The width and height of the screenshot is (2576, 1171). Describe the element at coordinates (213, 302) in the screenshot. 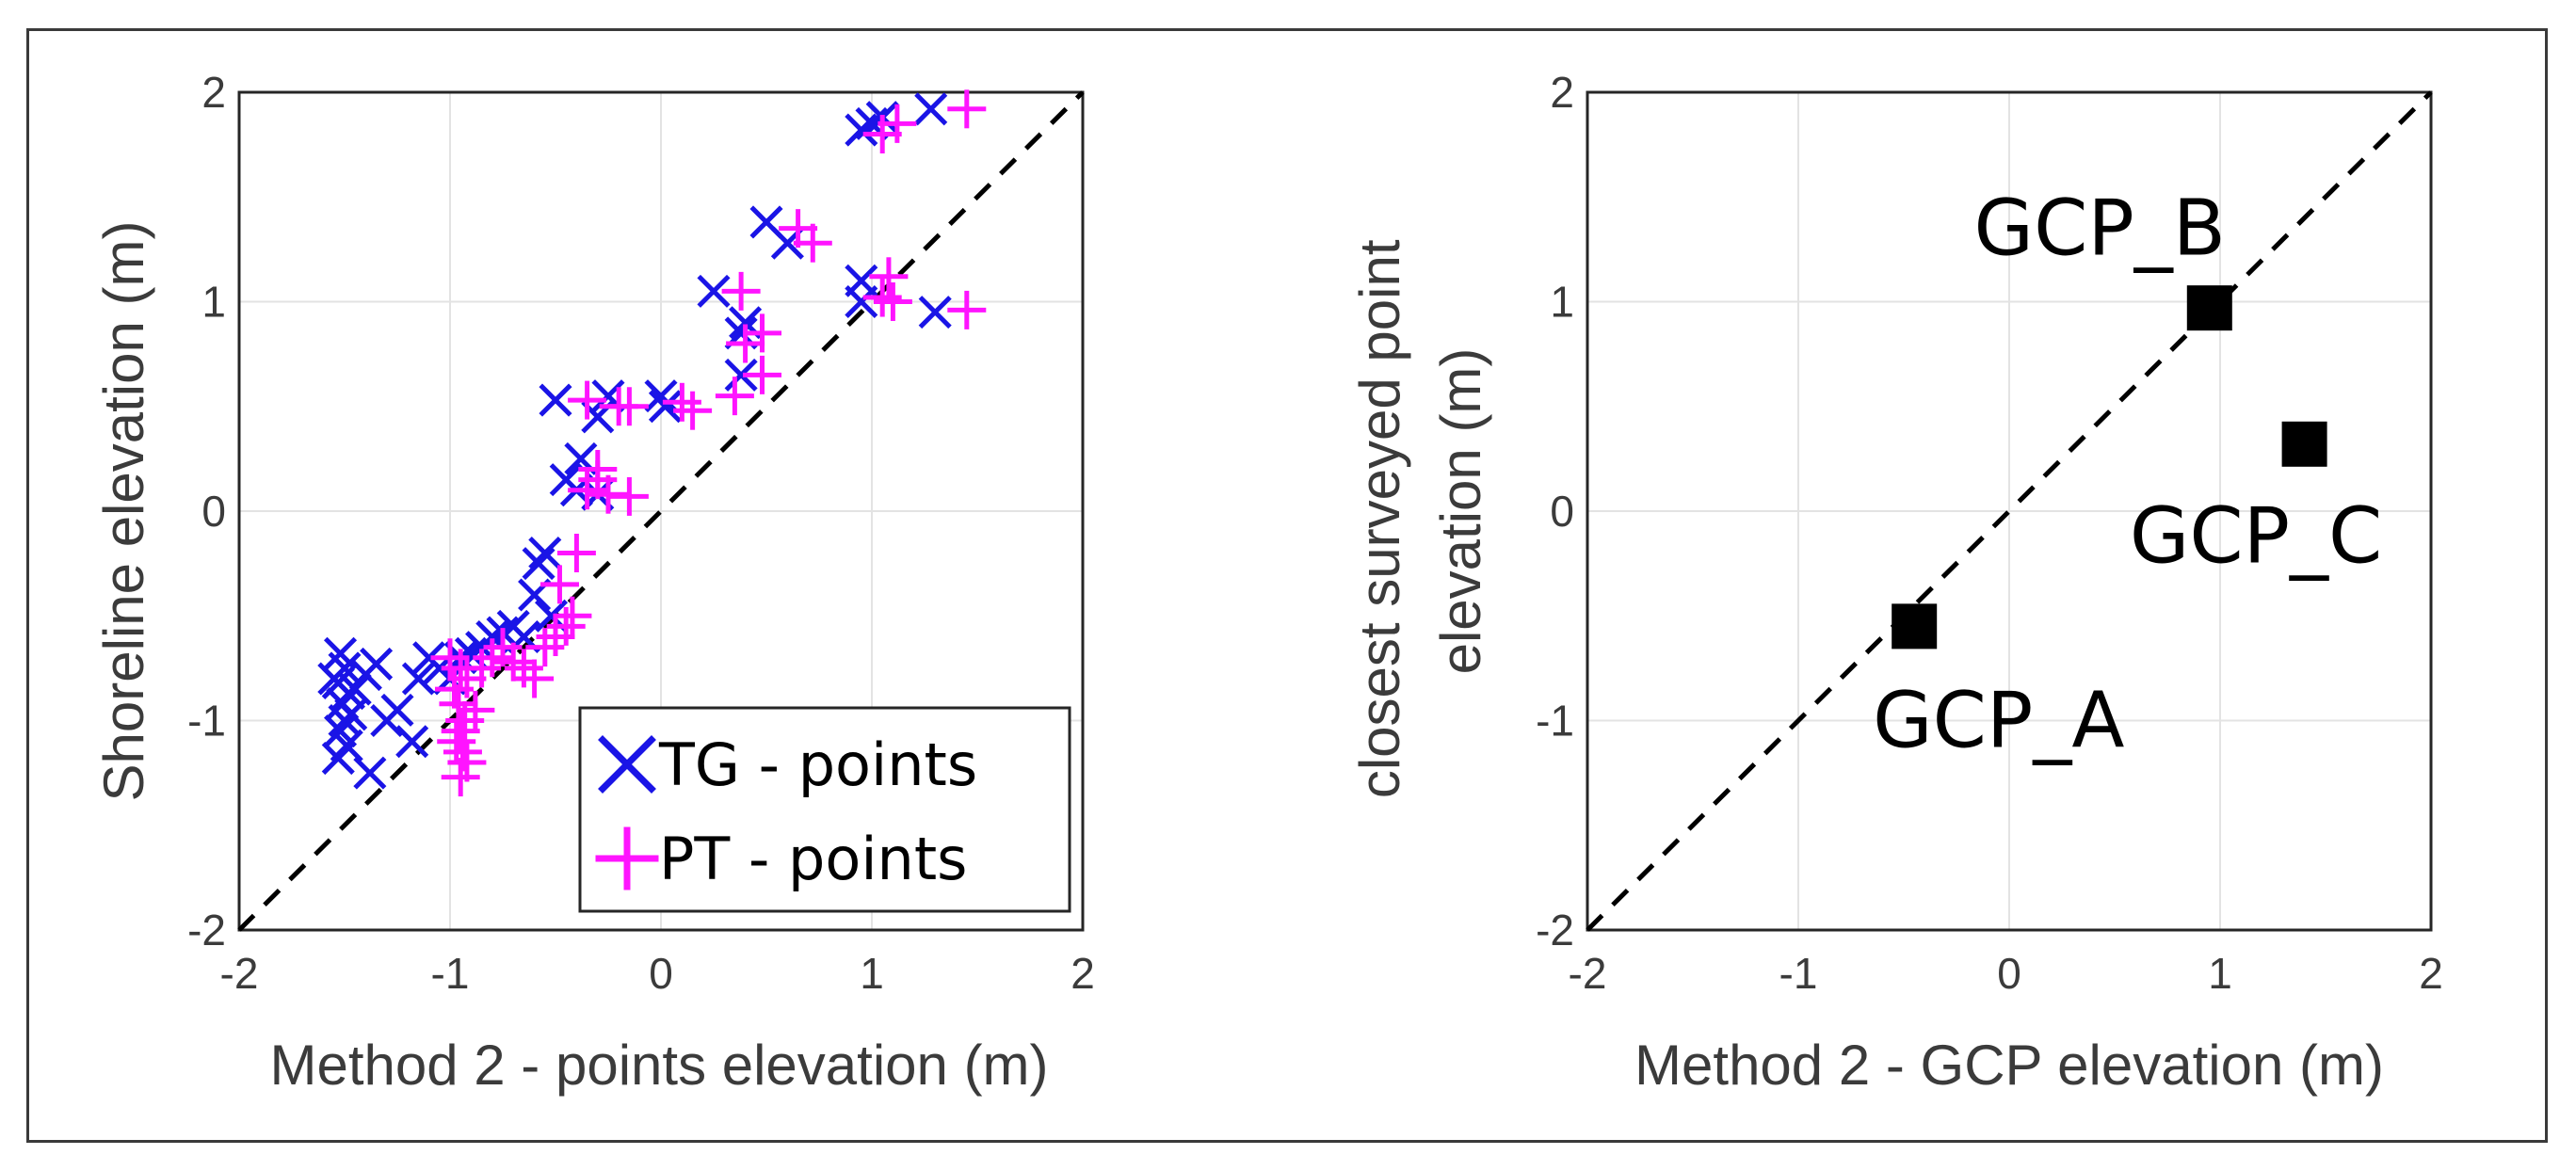

I see `left-y-tick-label: 1` at that location.